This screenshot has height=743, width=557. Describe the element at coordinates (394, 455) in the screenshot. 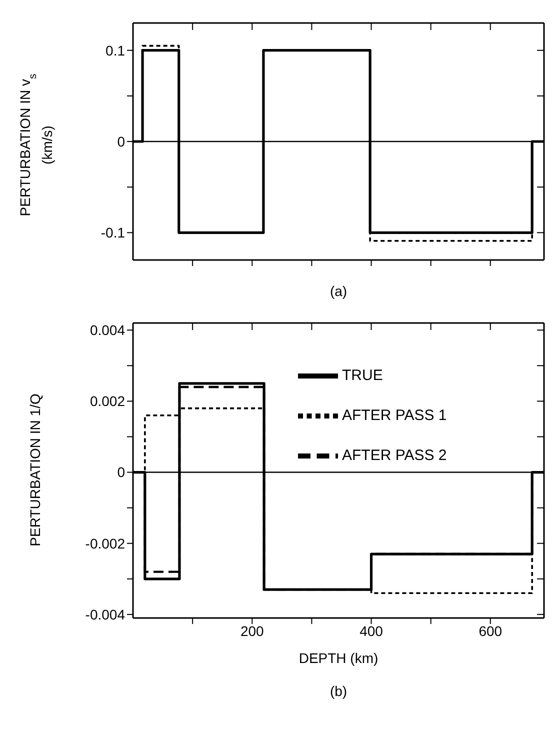

I see `legend-label: AFTER PASS 2` at that location.